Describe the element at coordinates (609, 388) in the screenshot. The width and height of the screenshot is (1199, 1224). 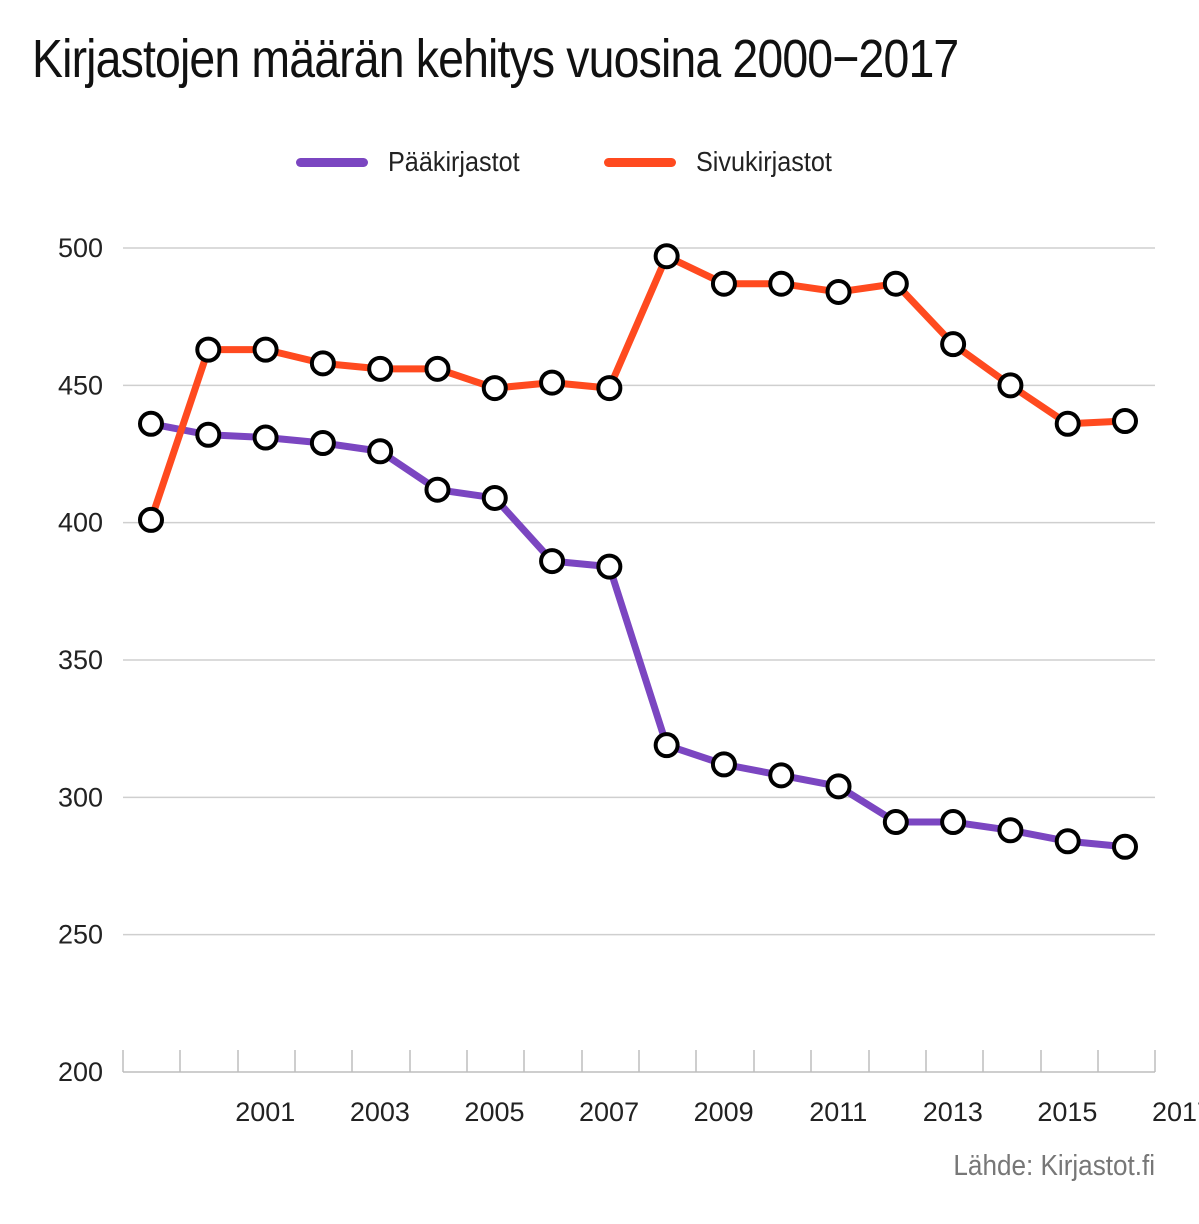
I see `data-point-sivukirjastot-2008` at that location.